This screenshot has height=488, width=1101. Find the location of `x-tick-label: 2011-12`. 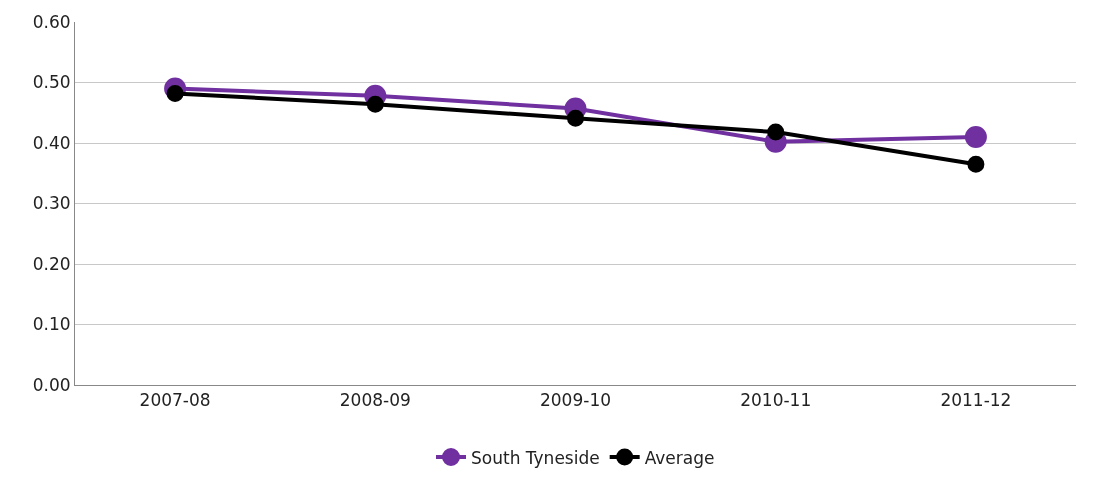

x-tick-label: 2011-12 is located at coordinates (976, 400).